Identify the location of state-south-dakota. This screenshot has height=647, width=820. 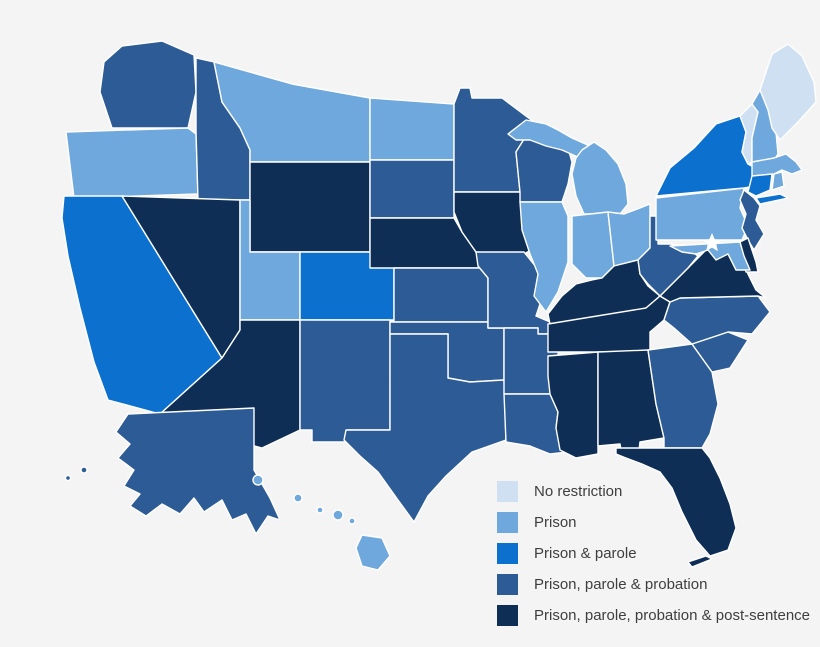
(412, 189).